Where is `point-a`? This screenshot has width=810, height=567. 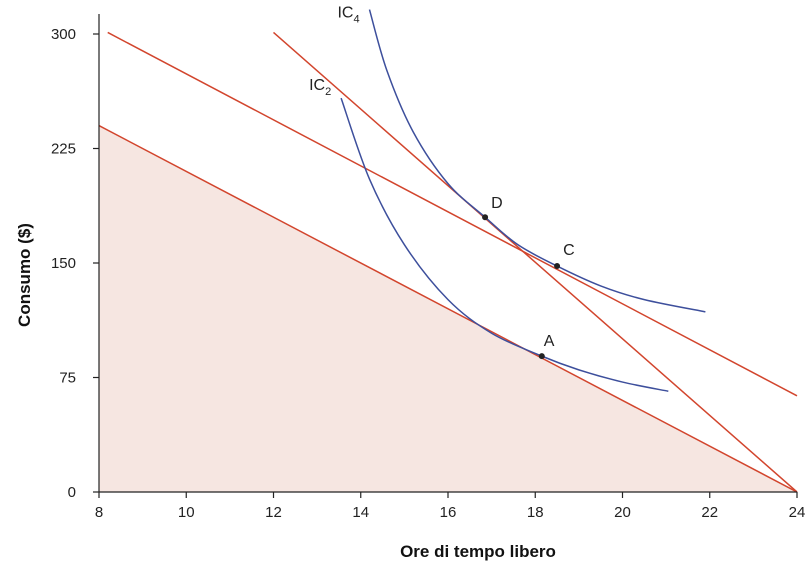
point-a is located at coordinates (541, 356).